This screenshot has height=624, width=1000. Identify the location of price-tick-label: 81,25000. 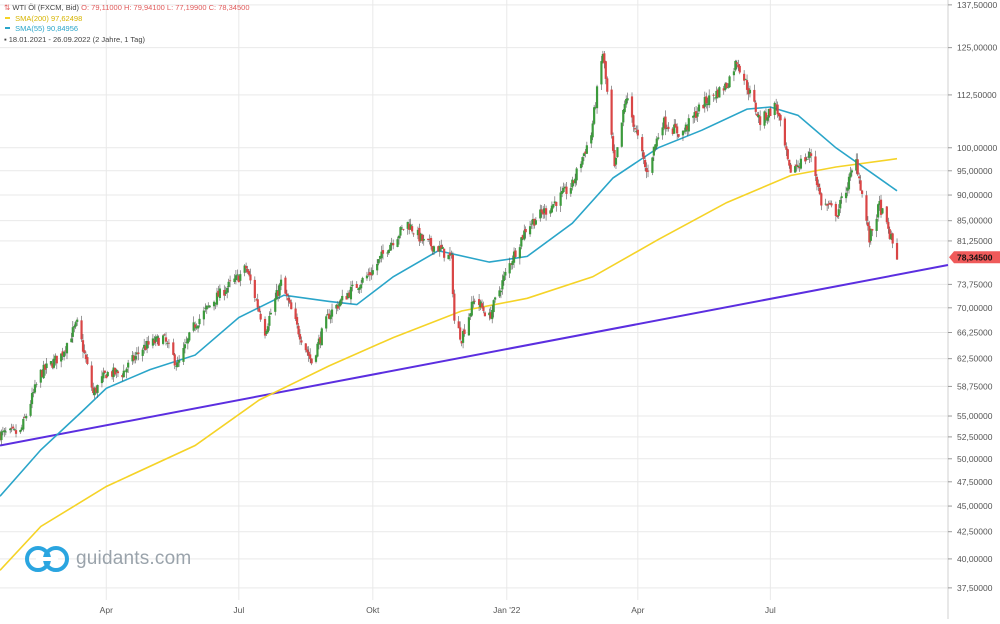
(975, 241).